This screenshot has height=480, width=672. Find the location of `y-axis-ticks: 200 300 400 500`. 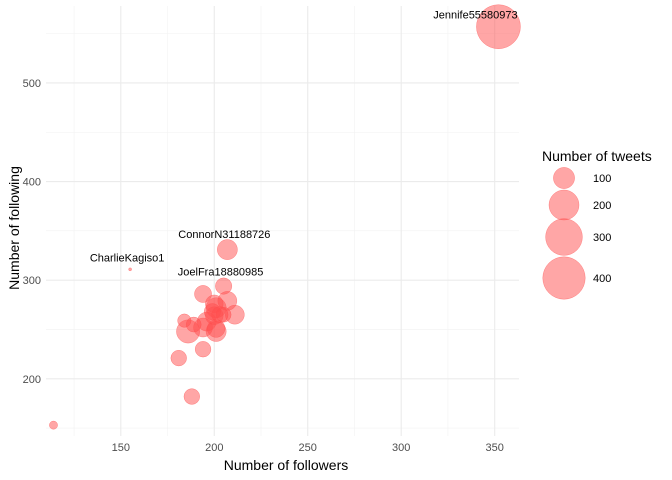

y-axis-ticks: 200 300 400 500 is located at coordinates (32, 232).